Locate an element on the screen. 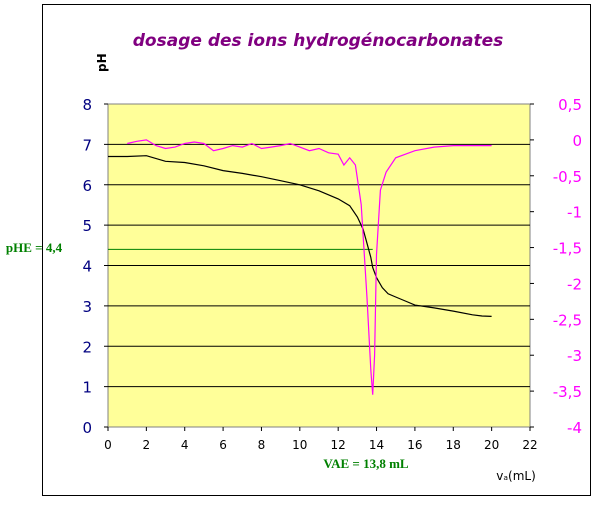 This screenshot has height=506, width=594. x-tick-label-6: 12 is located at coordinates (338, 445).